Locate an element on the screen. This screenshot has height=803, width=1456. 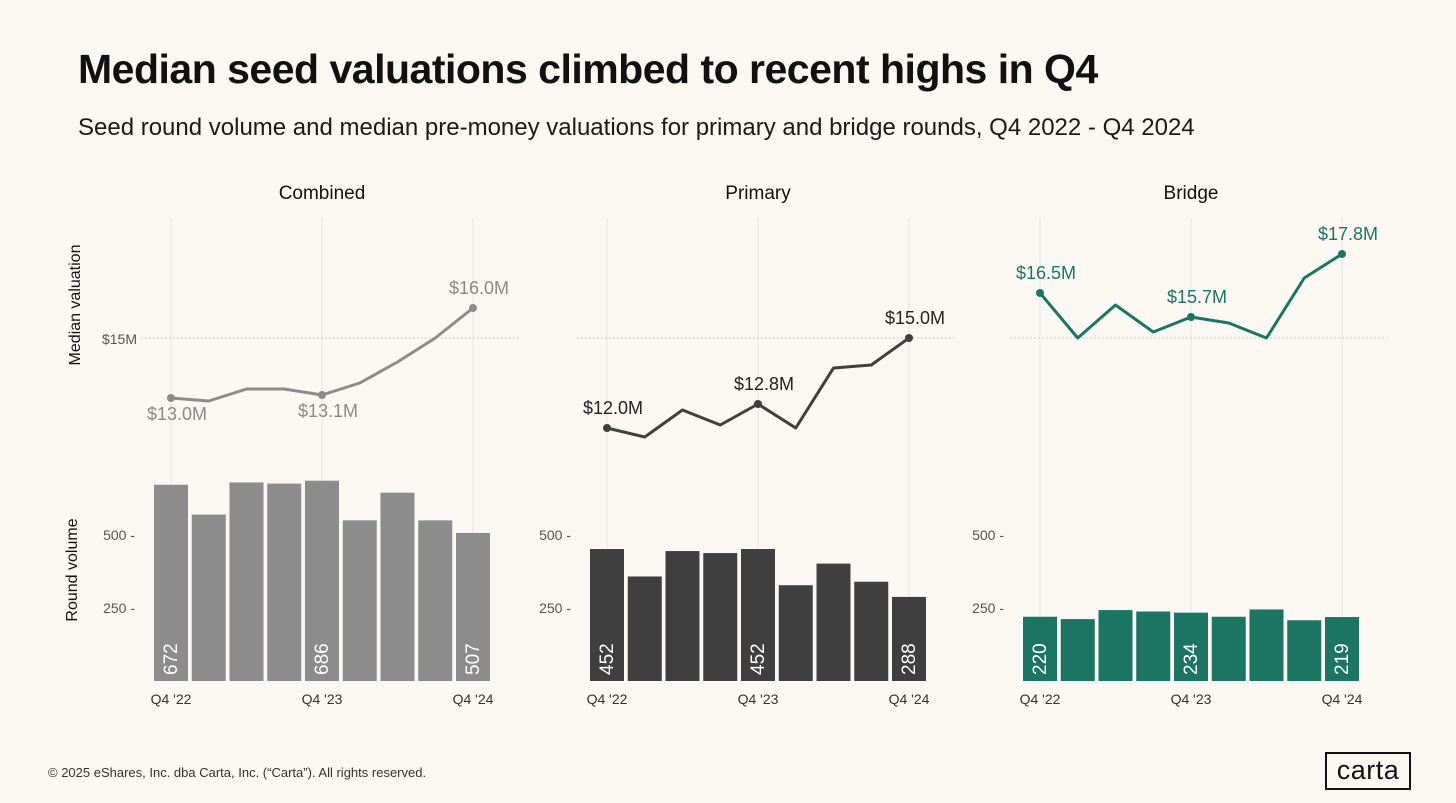
valuation-label-primary-0: $12.0M is located at coordinates (613, 408).